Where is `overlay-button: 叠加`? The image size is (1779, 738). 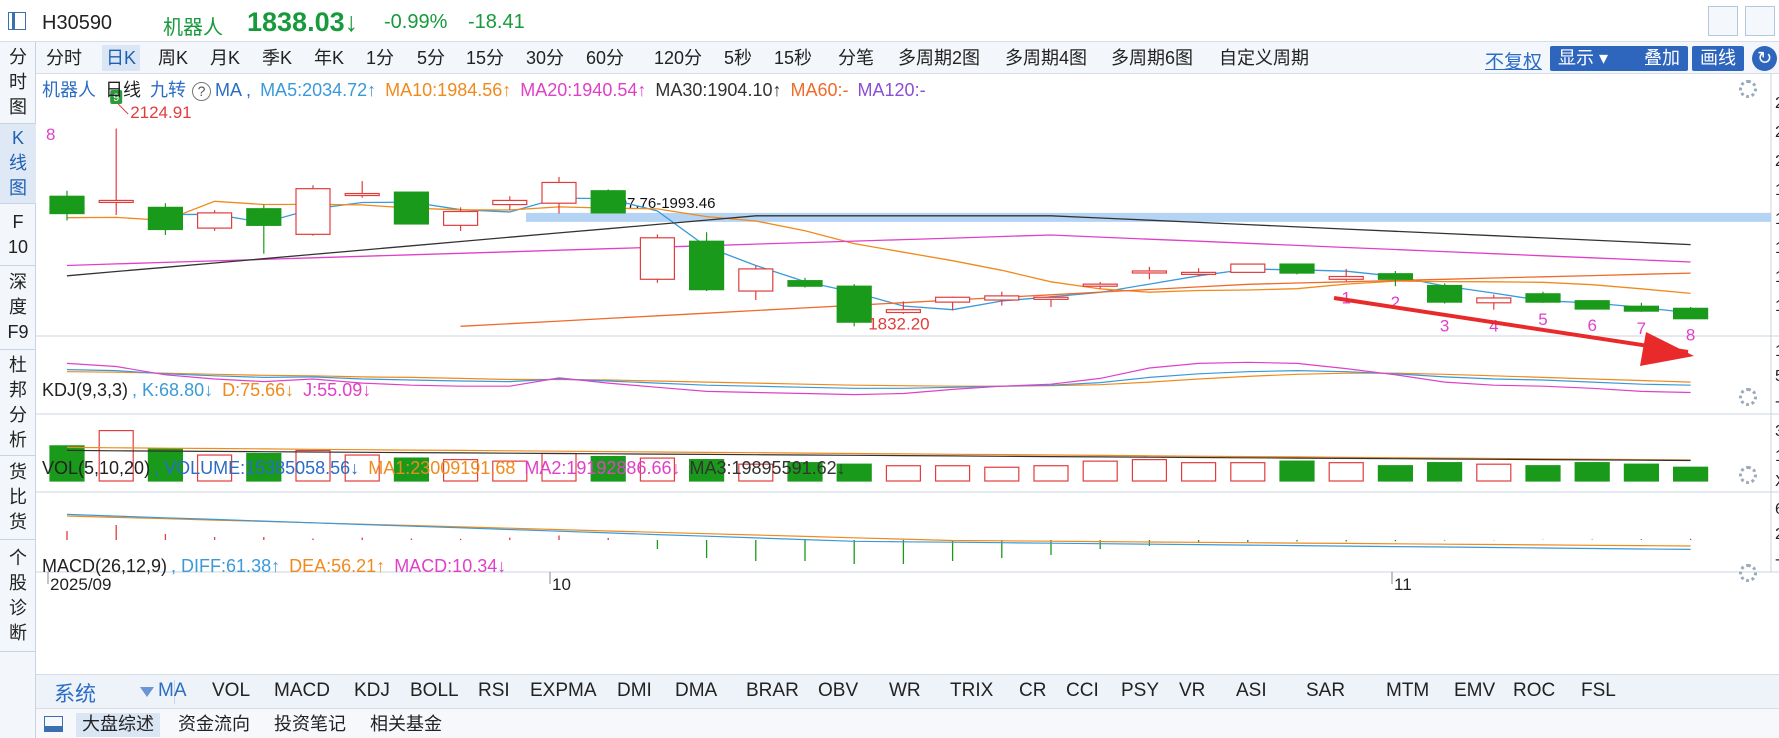
overlay-button: 叠加 is located at coordinates (1662, 58).